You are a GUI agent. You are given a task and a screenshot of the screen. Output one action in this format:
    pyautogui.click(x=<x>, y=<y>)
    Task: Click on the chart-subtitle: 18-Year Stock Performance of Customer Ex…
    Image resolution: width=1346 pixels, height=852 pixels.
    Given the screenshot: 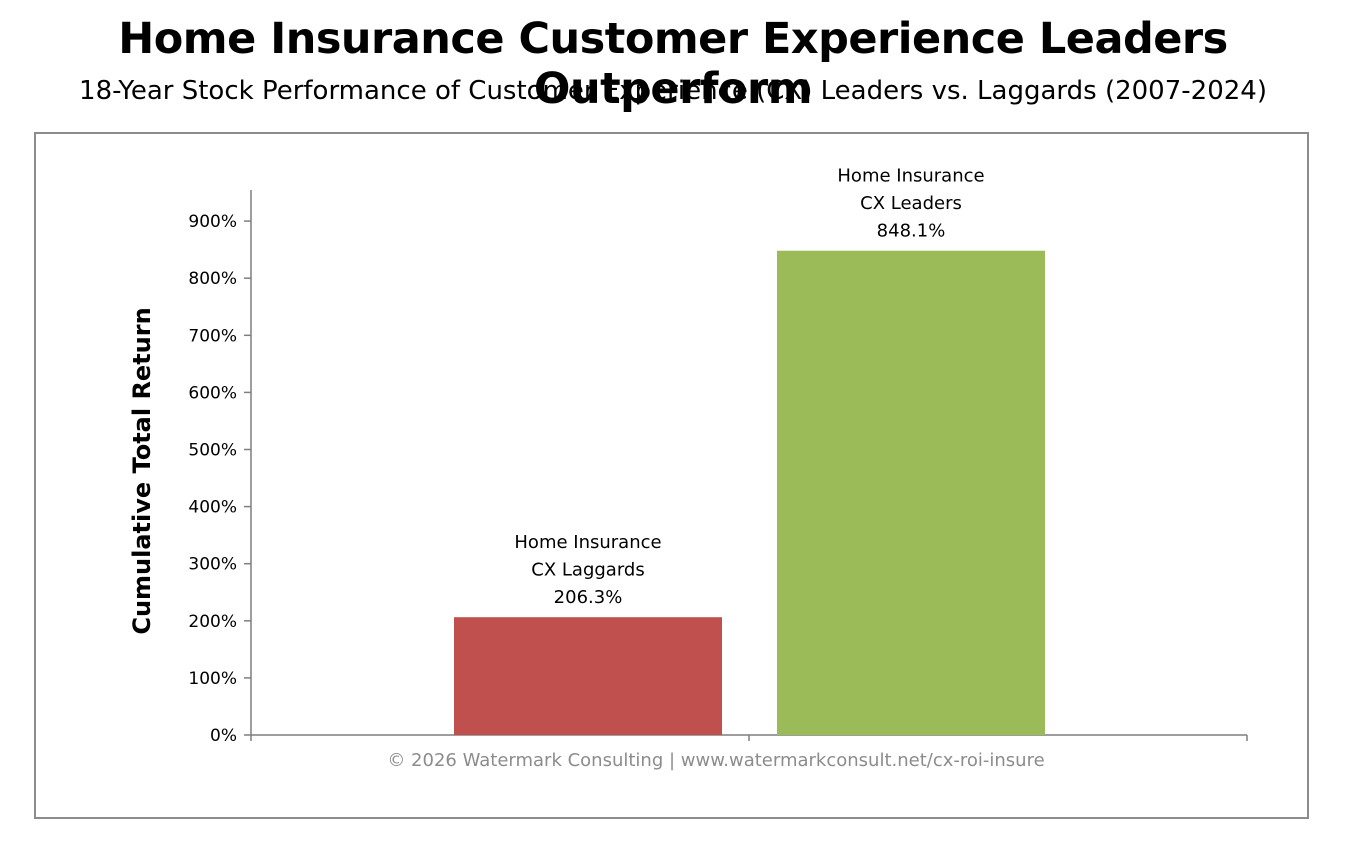 What is the action you would take?
    pyautogui.click(x=673, y=91)
    